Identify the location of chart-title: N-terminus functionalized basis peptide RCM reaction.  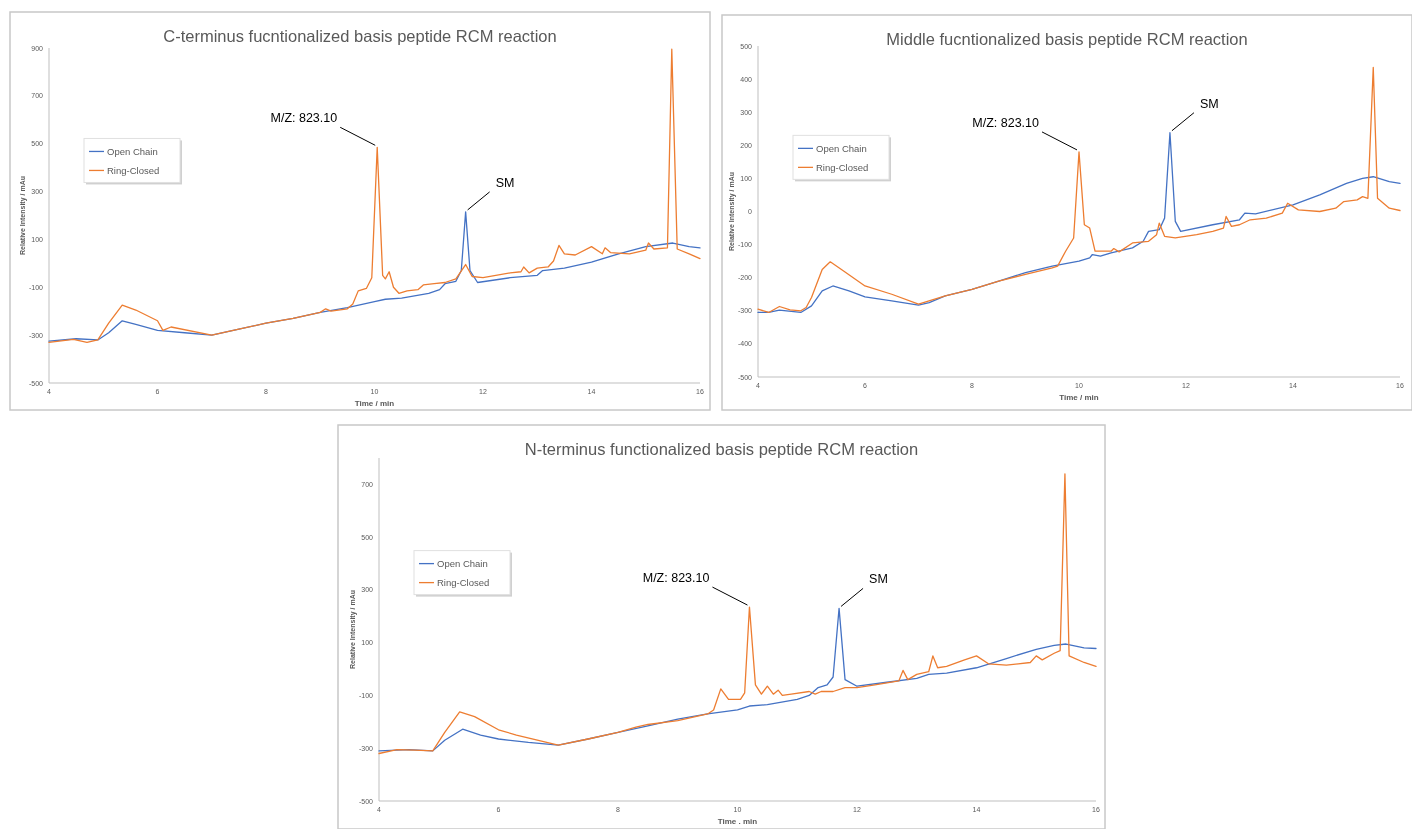
(721, 449).